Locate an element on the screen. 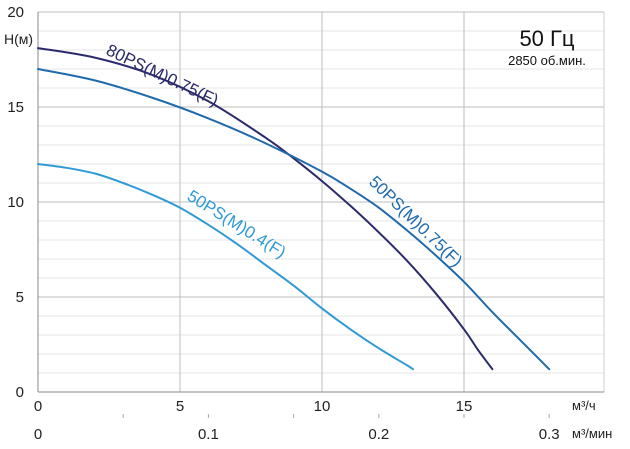 The height and width of the screenshot is (449, 630). x-secondary-tick-label: 0.1 is located at coordinates (208, 434).